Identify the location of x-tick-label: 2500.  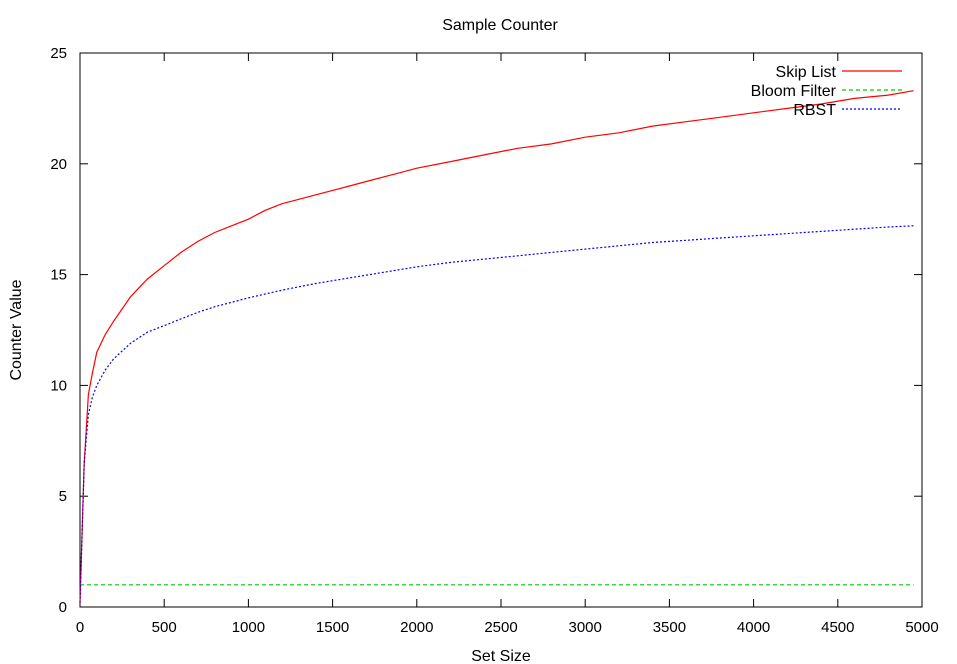
(500, 627).